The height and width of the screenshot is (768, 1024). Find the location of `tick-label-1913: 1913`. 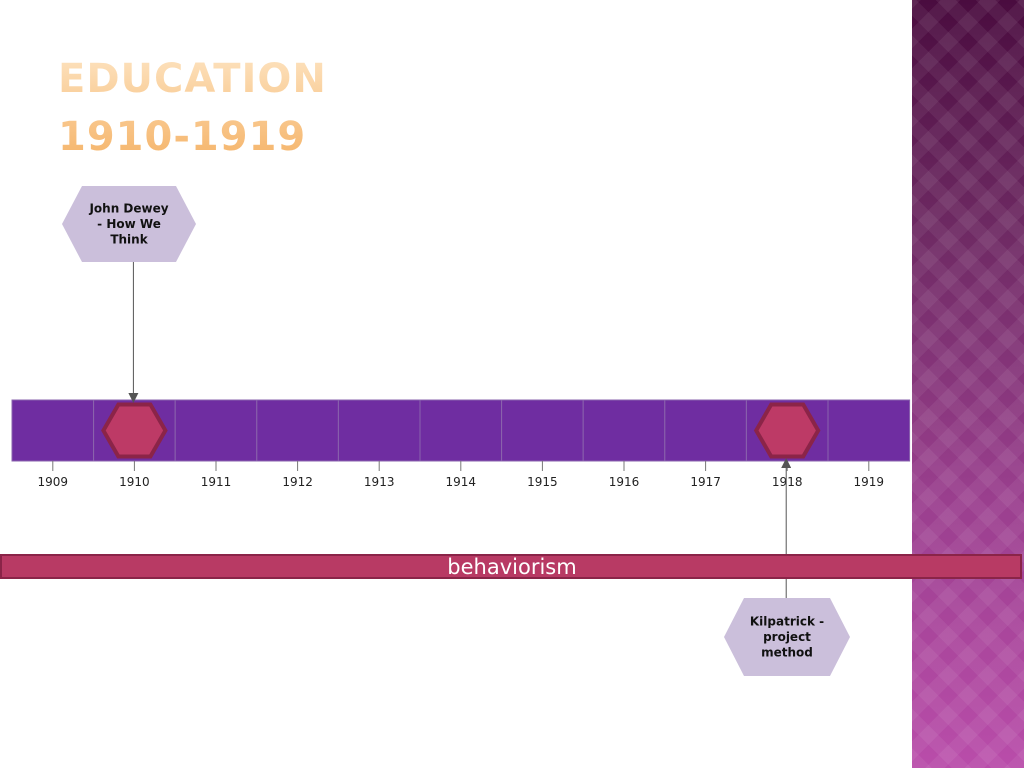

tick-label-1913: 1913 is located at coordinates (379, 482).